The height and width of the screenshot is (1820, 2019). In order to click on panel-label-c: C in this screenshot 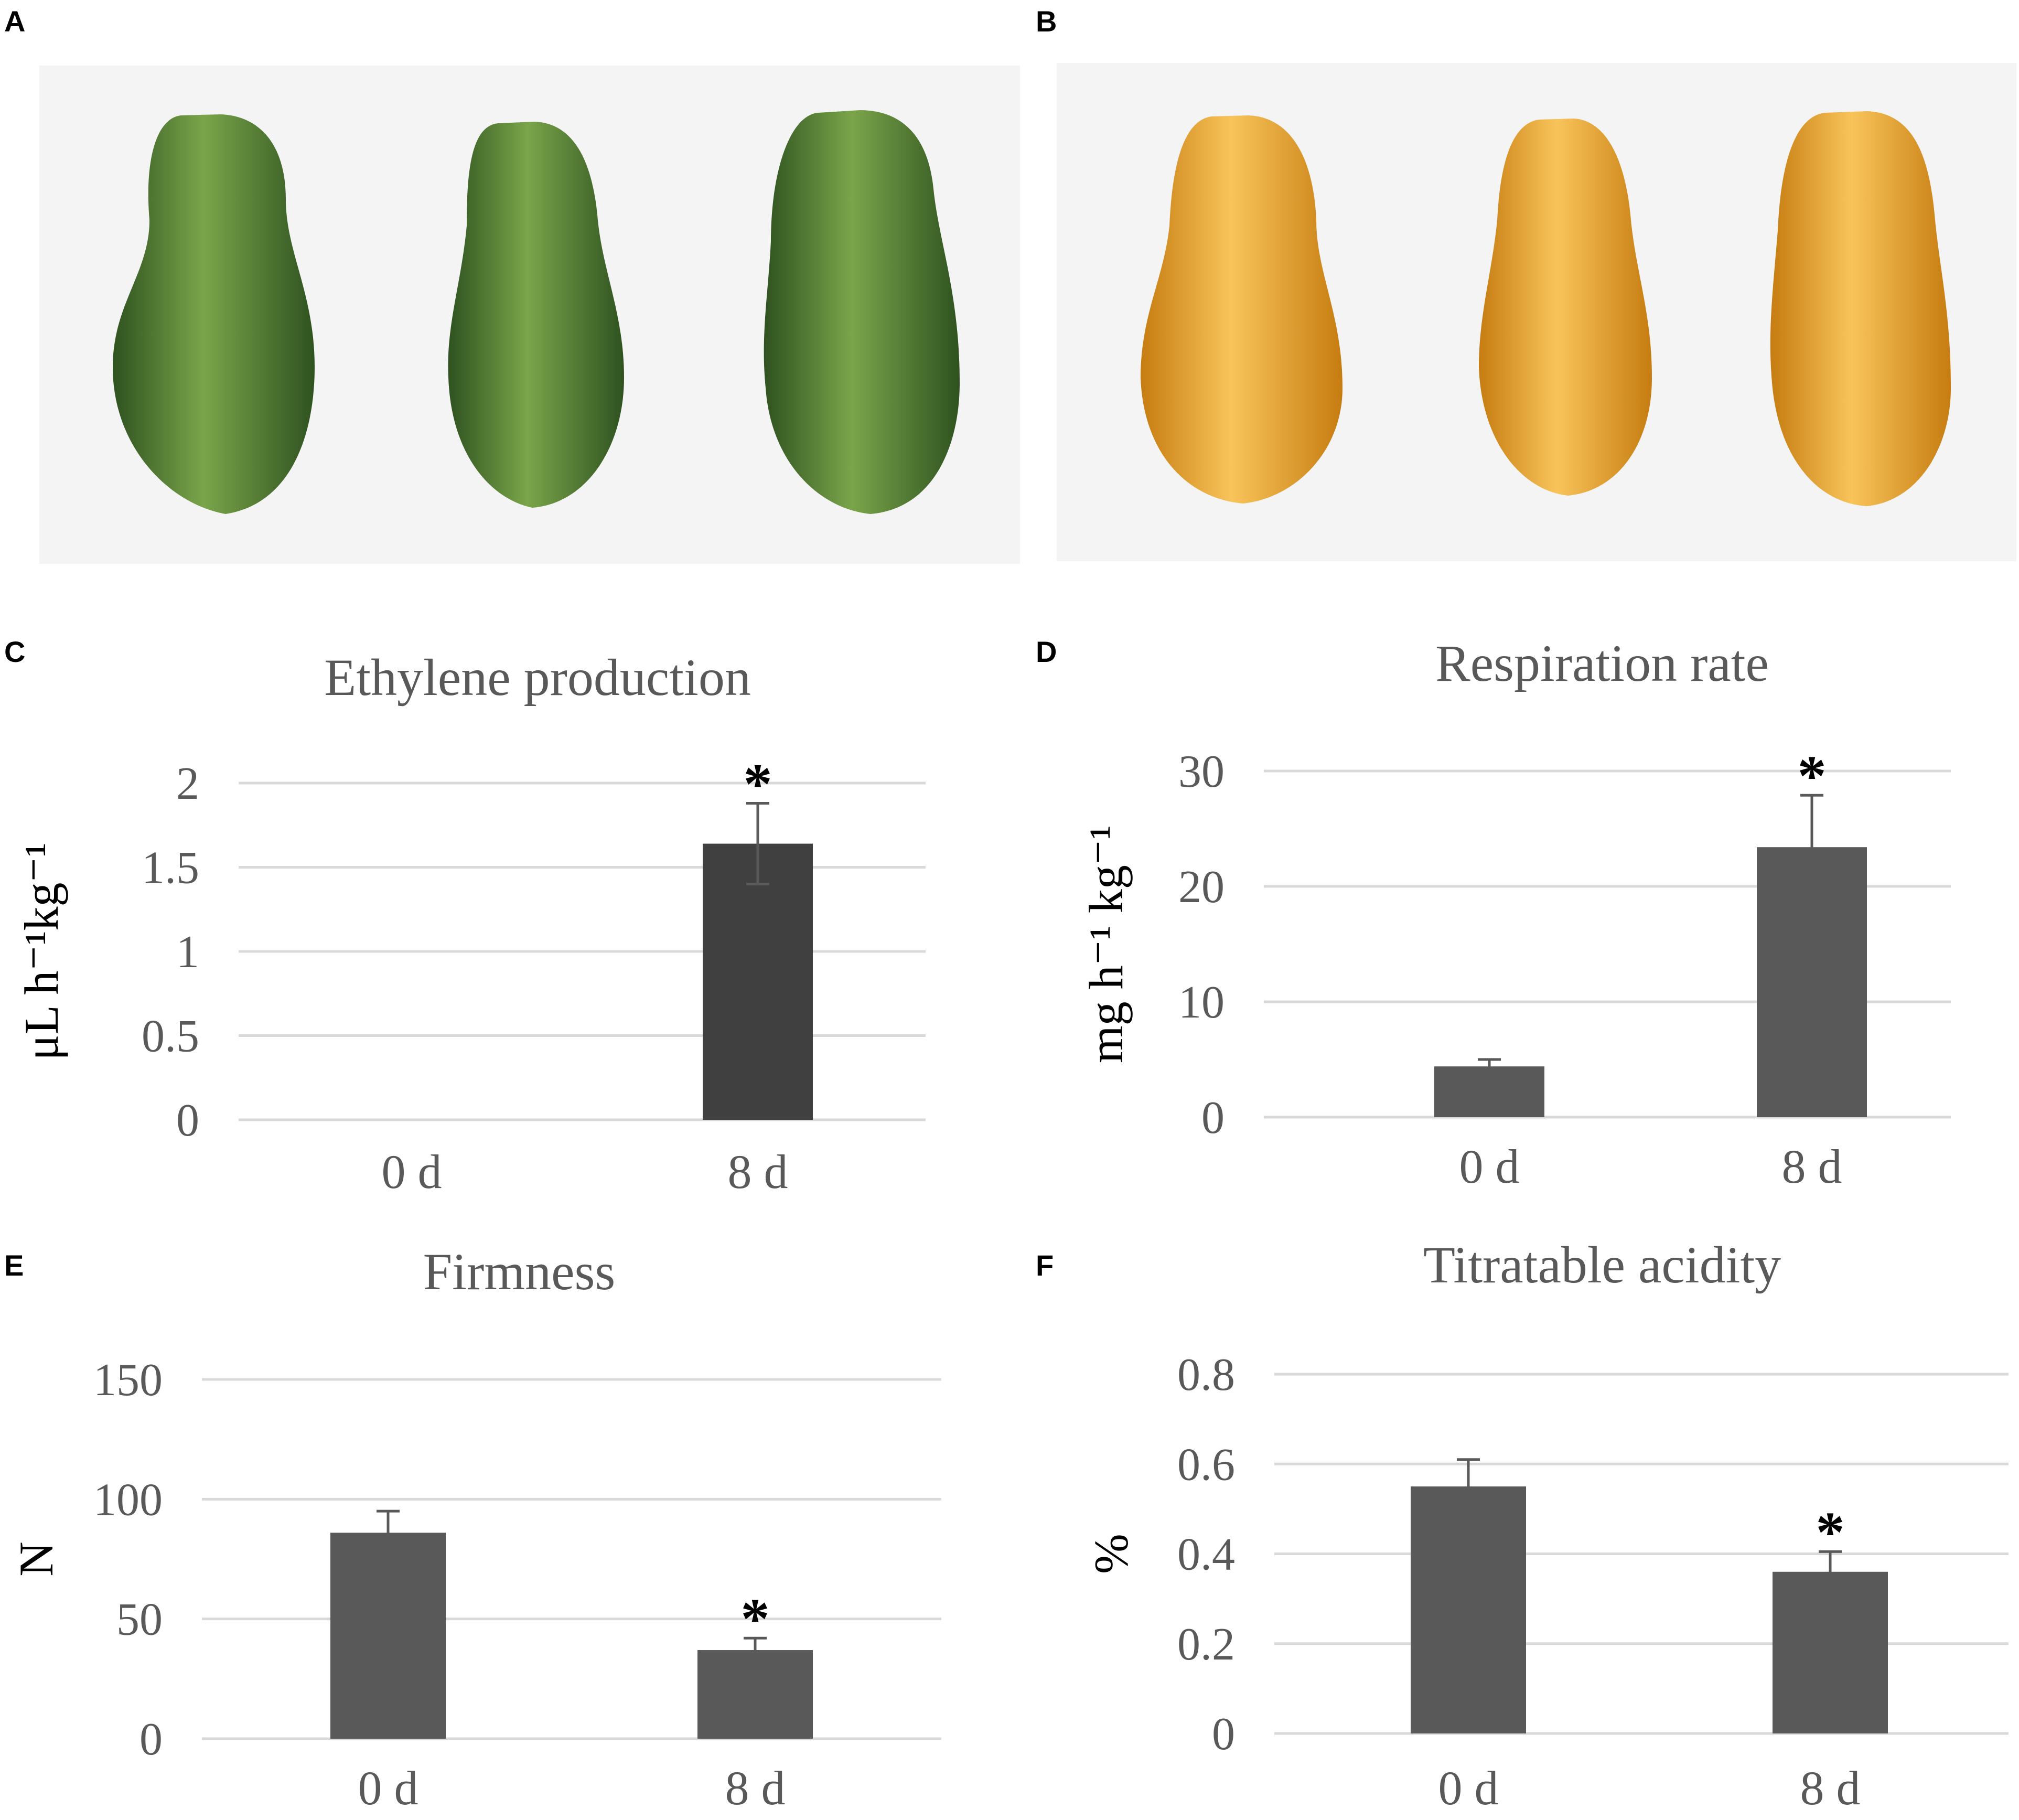, I will do `click(15, 652)`.